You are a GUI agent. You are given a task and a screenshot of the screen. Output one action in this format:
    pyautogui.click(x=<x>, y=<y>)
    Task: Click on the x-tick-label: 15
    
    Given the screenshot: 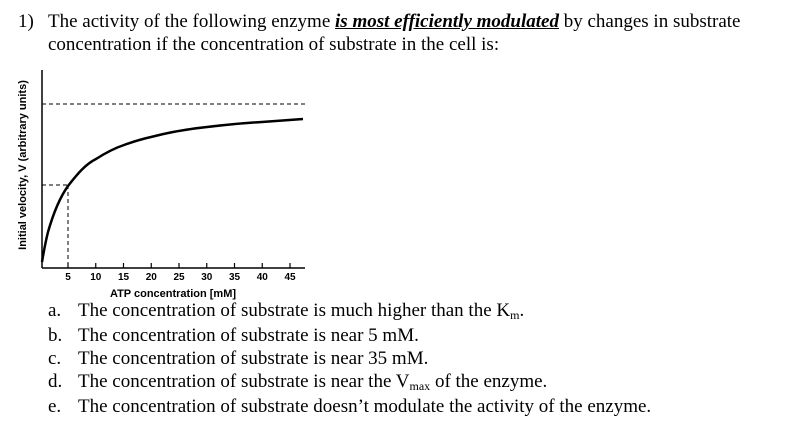 What is the action you would take?
    pyautogui.click(x=124, y=277)
    